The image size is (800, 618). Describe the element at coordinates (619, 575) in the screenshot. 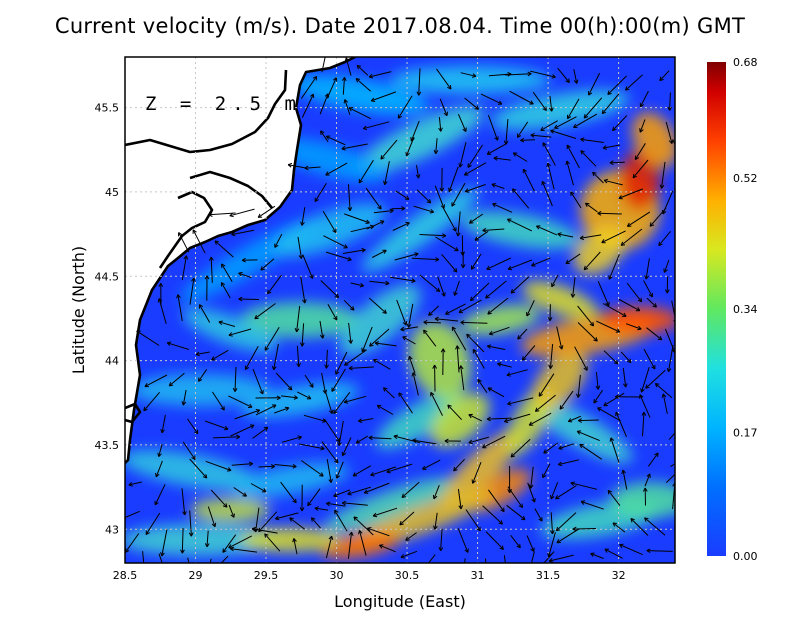

I see `x-tick-label: 32` at that location.